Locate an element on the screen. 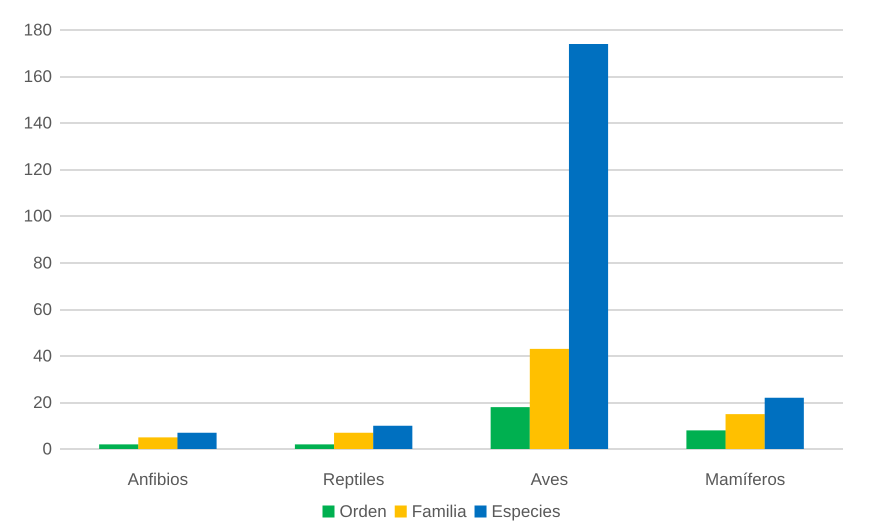  x-tick-label: Anfibios is located at coordinates (158, 479).